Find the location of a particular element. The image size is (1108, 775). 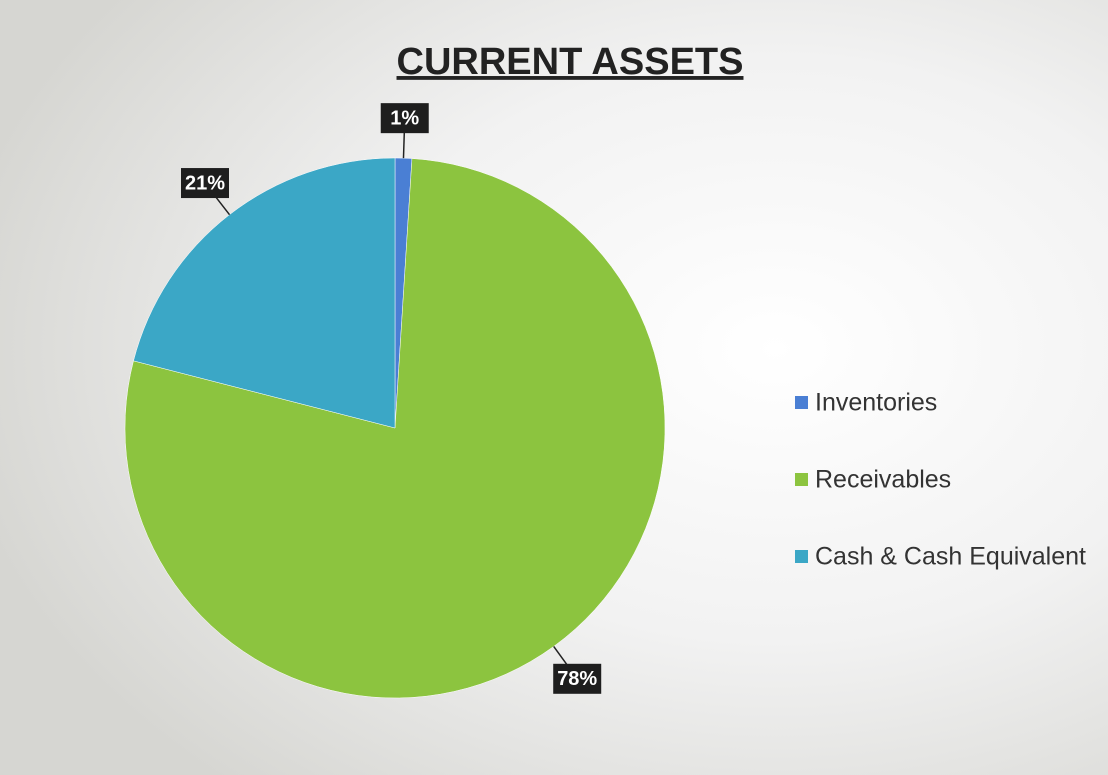

data-label: 21% is located at coordinates (205, 183).